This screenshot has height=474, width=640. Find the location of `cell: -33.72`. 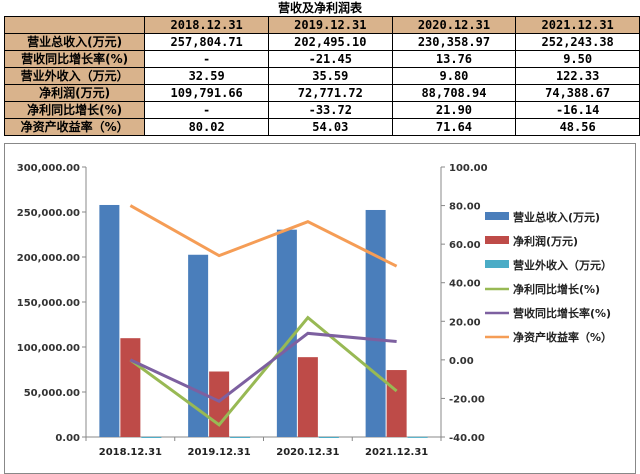

cell: -33.72 is located at coordinates (330, 110).